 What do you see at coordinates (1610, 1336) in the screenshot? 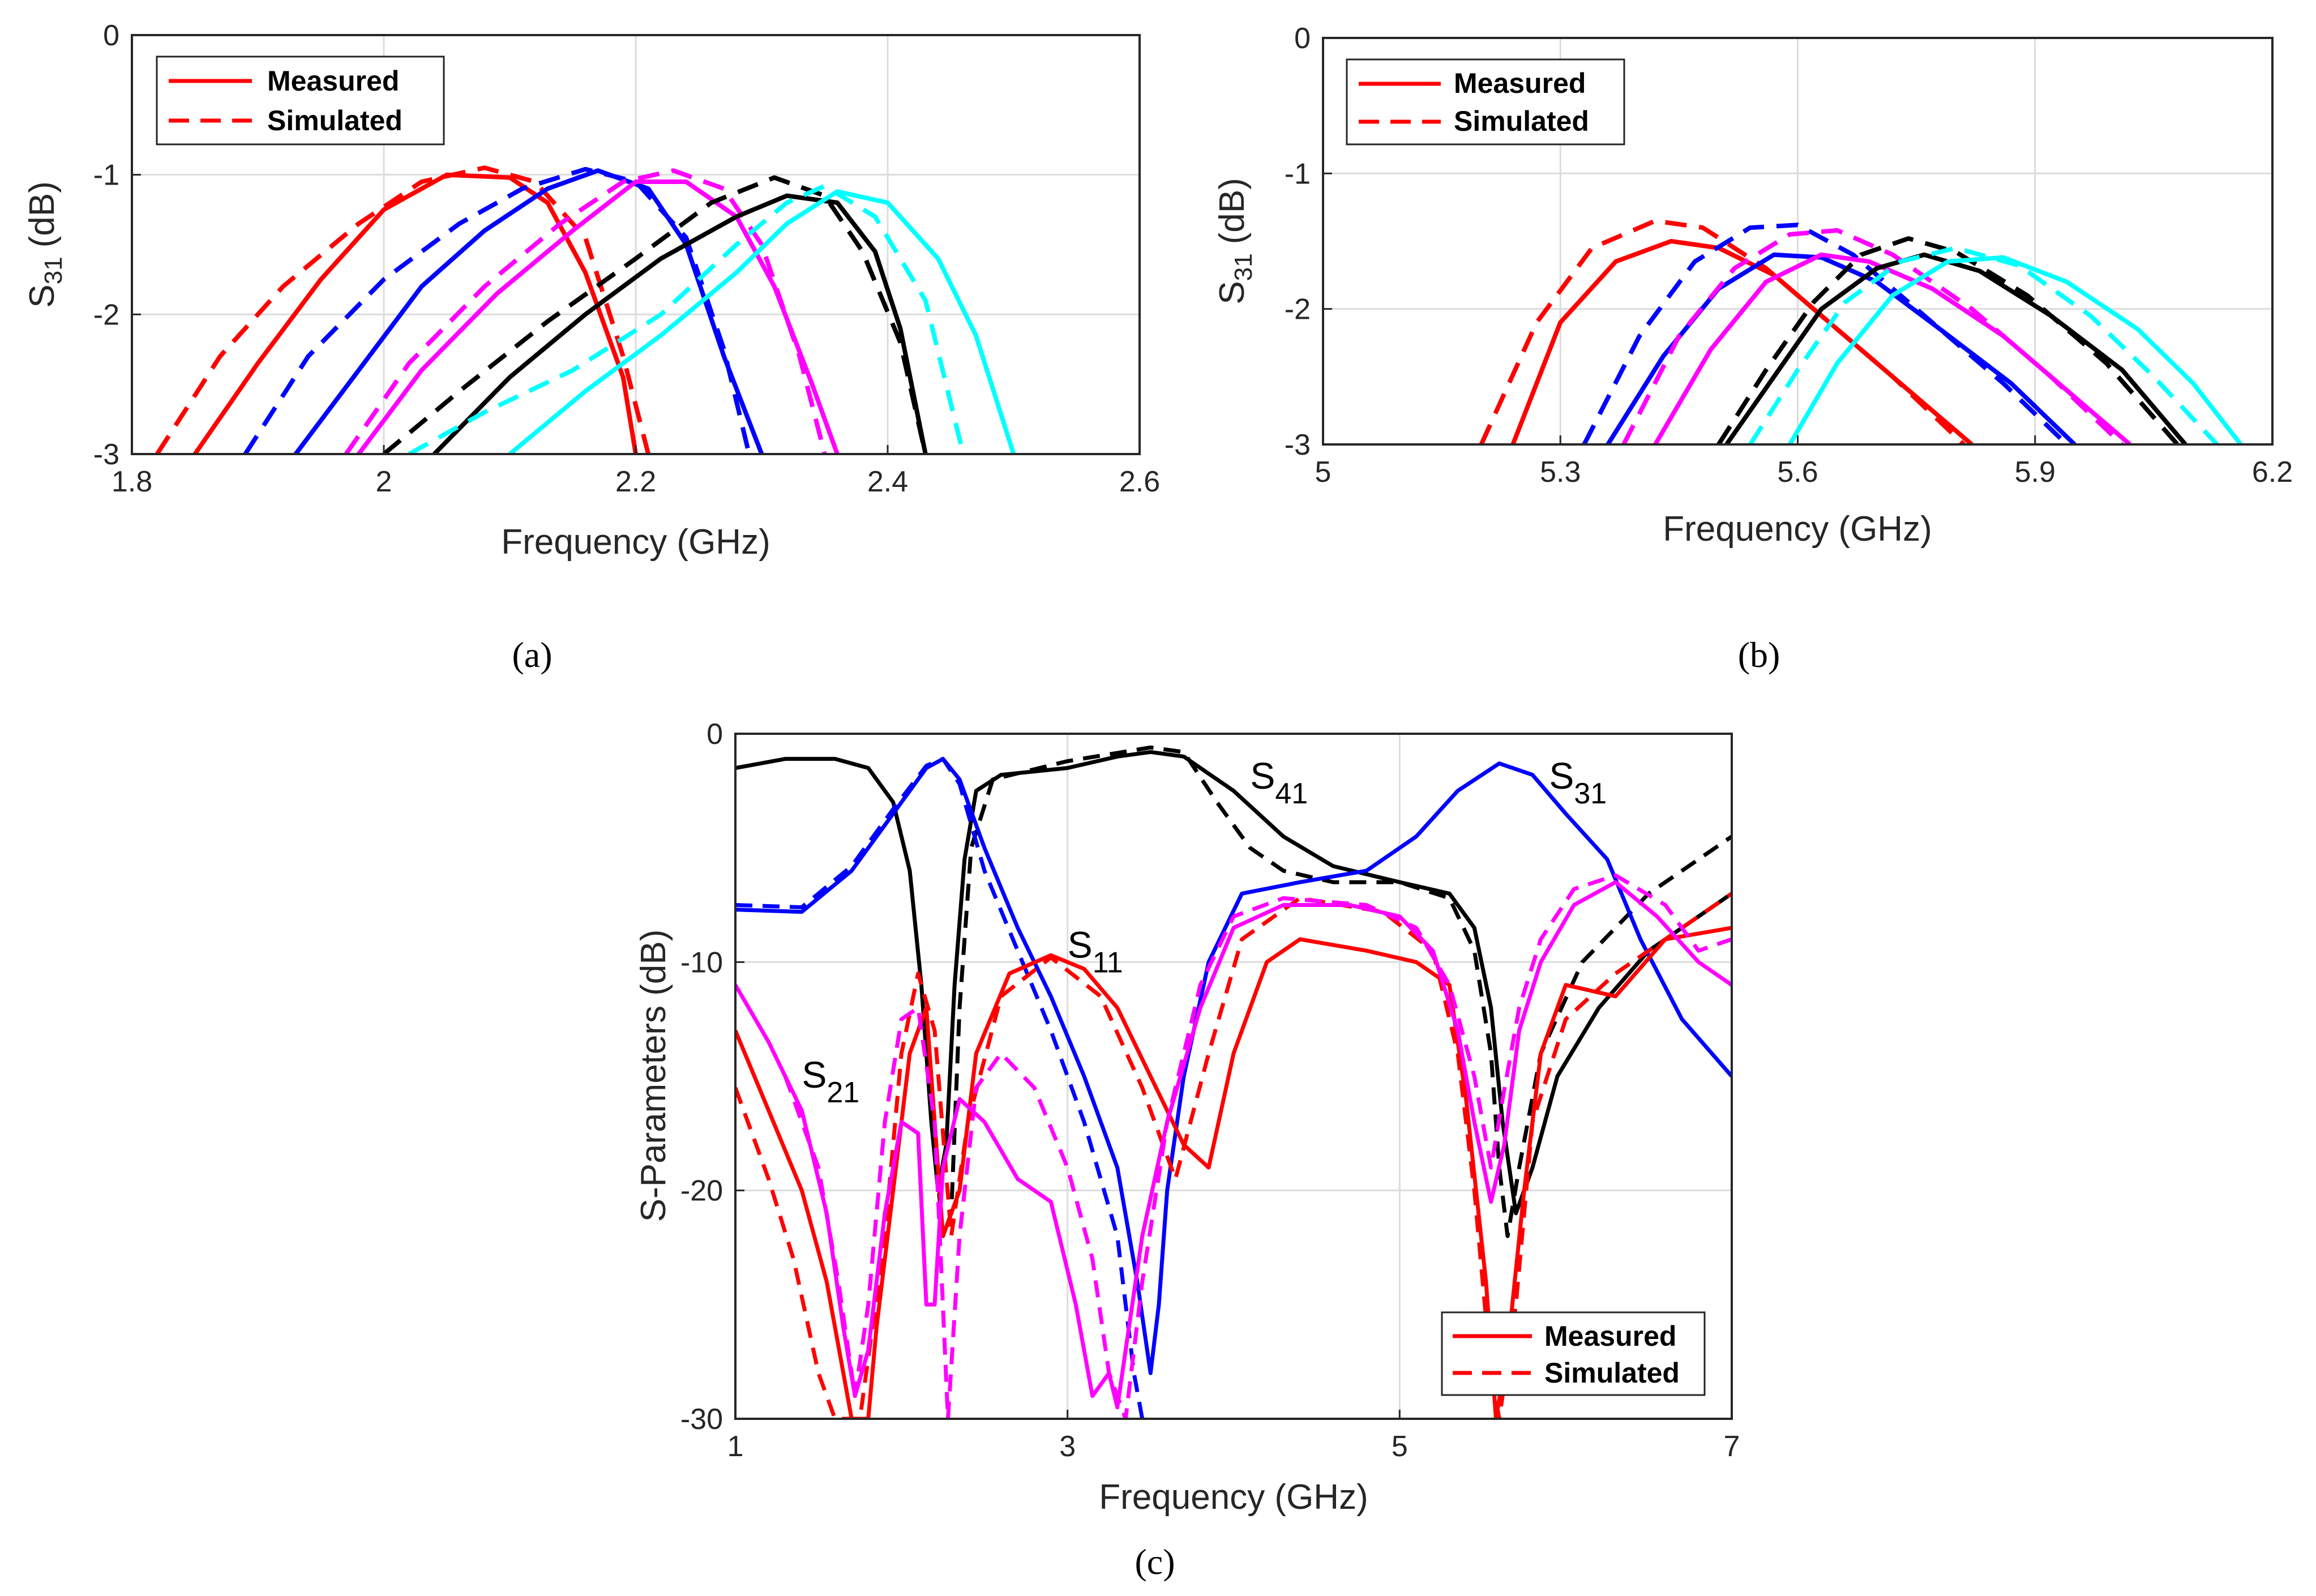
I see `legend-measured-label-c: Measured` at bounding box center [1610, 1336].